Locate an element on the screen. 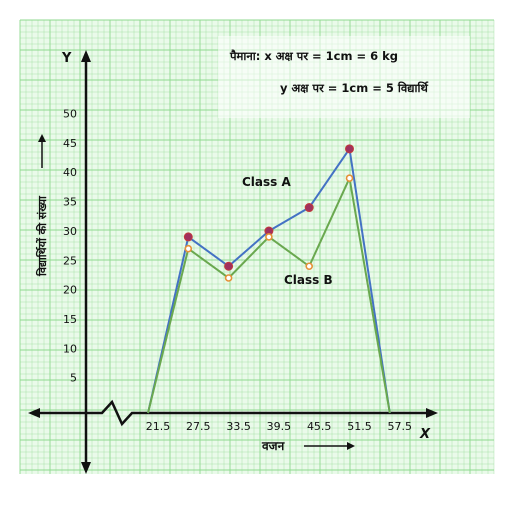 The width and height of the screenshot is (512, 512). y-tick-label: 50 is located at coordinates (70, 114).